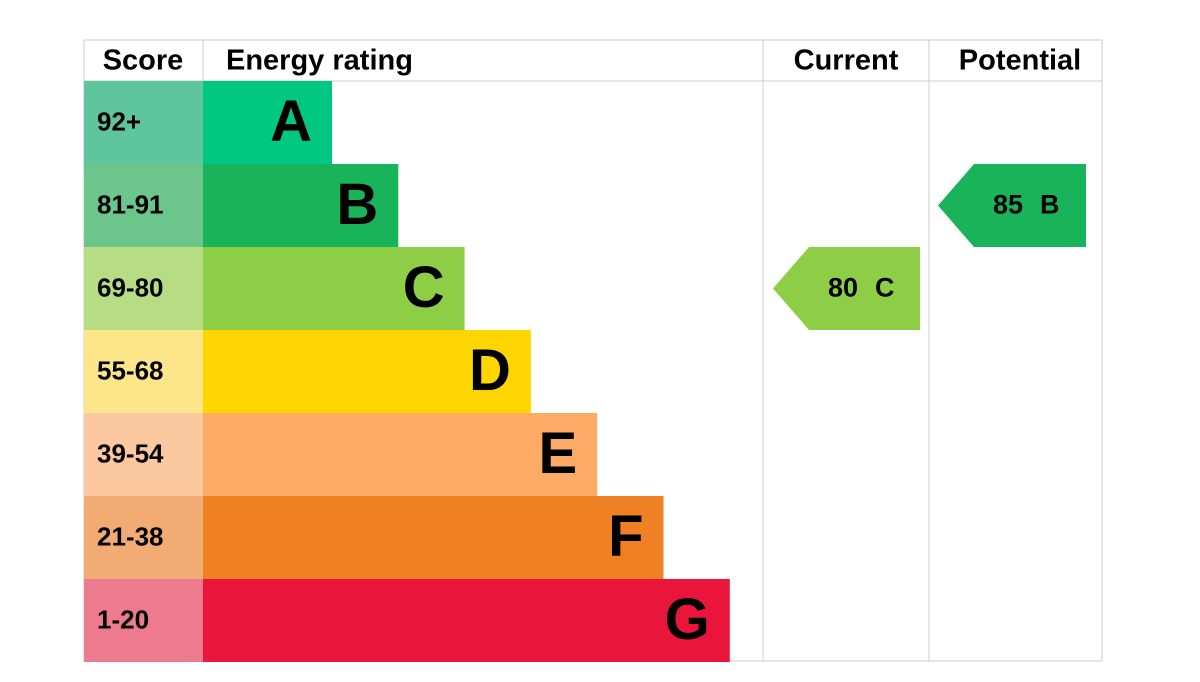 This screenshot has width=1200, height=682. Describe the element at coordinates (357, 204) in the screenshot. I see `rating-letter: B` at that location.